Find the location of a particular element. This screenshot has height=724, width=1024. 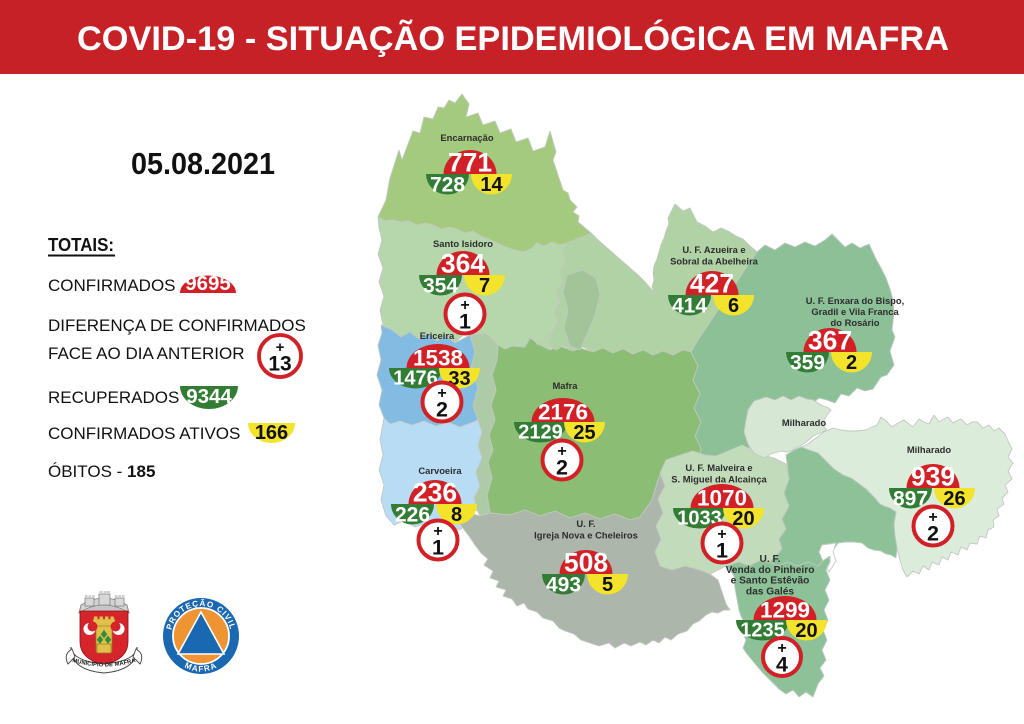

svg-text: Mafra is located at coordinates (565, 385).